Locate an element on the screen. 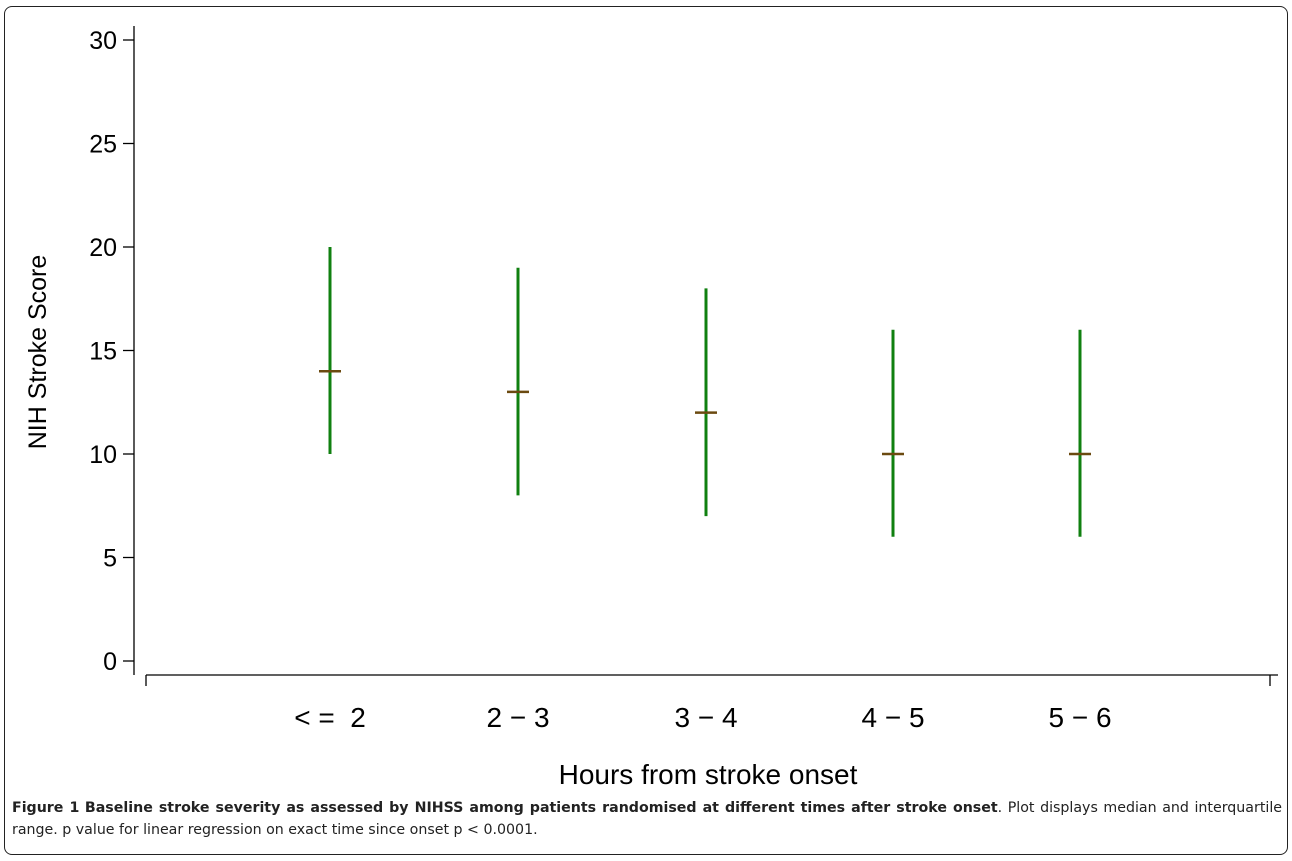  x-tick-label: 3 − 4 is located at coordinates (705, 717).